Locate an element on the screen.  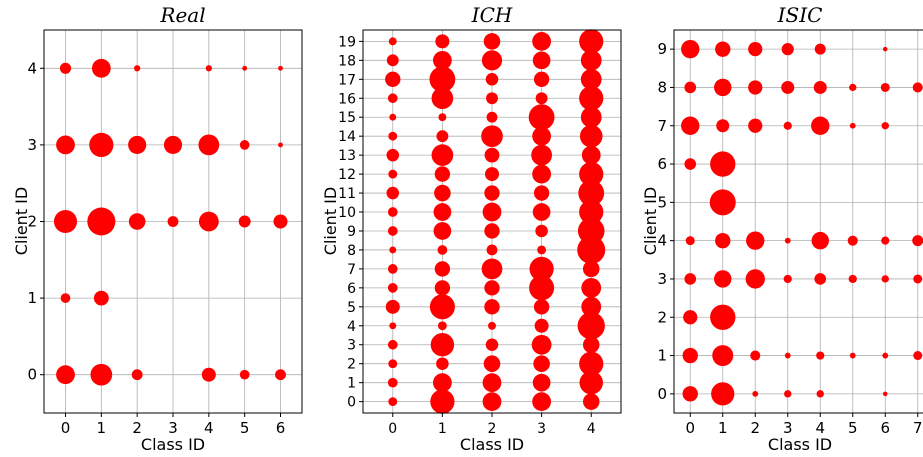
x-tick-label: 7 is located at coordinates (918, 428).